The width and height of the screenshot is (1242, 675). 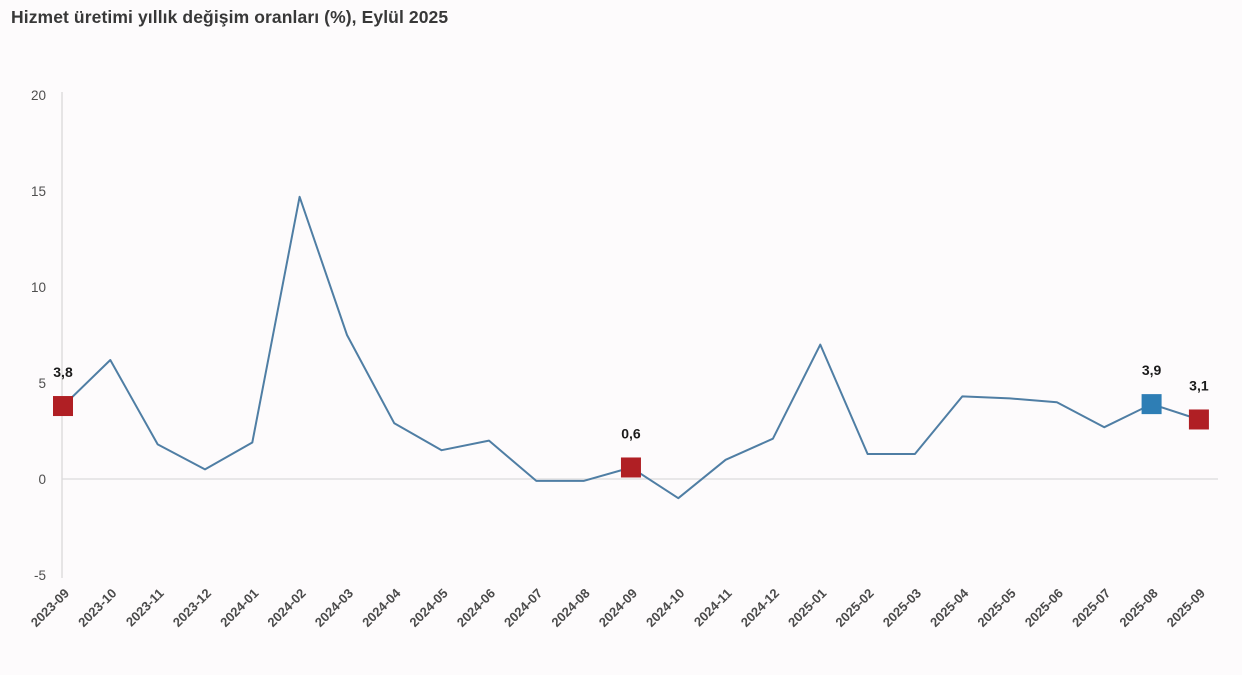 I want to click on x-tick-label: 2023-11, so click(x=145, y=608).